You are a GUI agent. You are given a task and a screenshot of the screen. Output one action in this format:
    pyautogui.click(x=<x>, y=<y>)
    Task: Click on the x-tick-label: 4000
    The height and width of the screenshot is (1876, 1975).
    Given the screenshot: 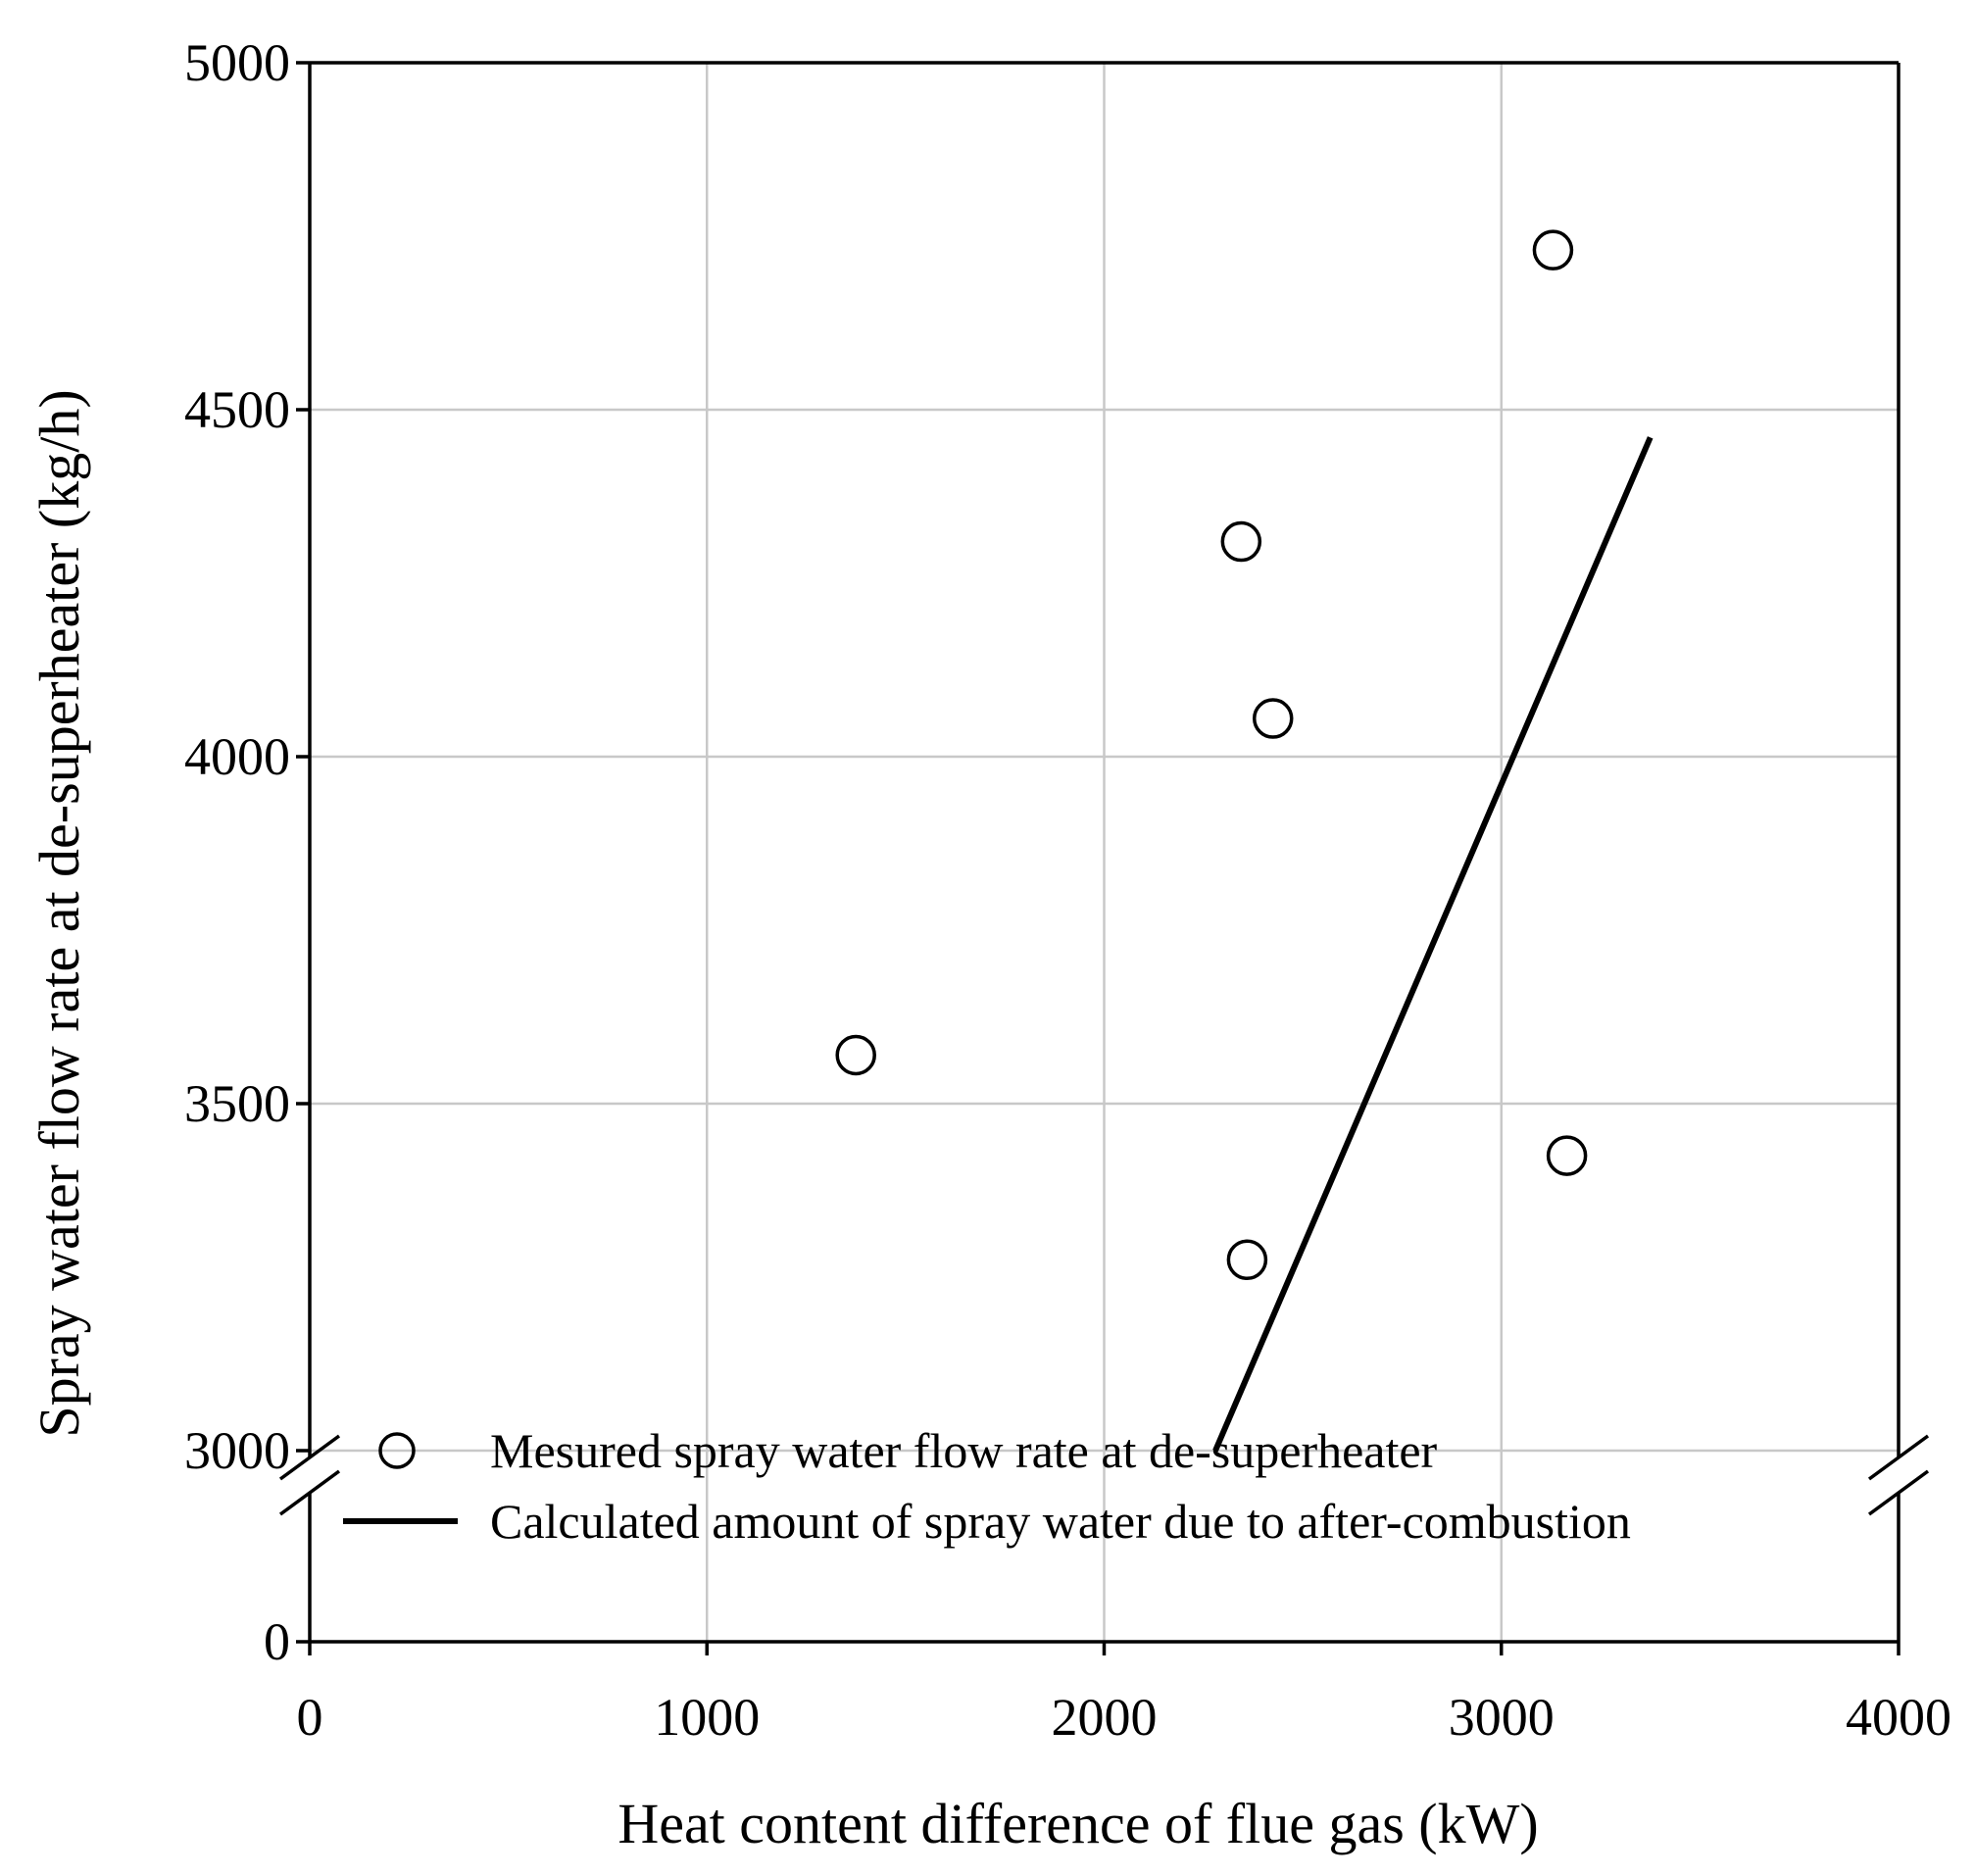 What is the action you would take?
    pyautogui.click(x=1899, y=1717)
    